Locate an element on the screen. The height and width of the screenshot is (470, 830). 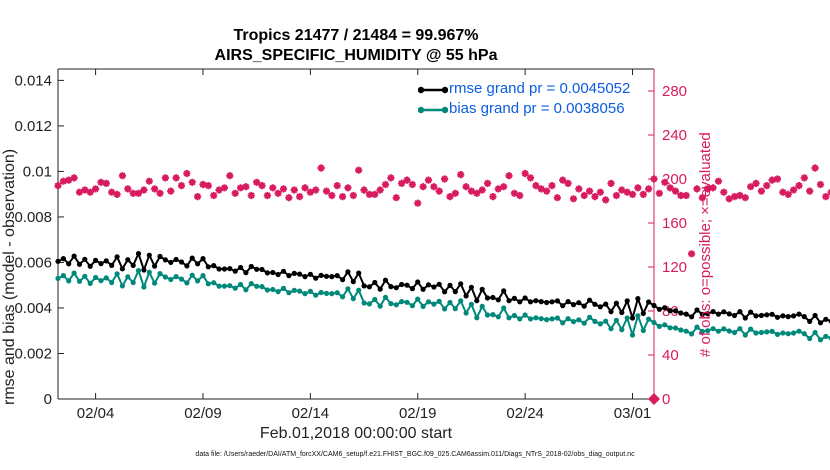
y-left-tick-label: 0.008 is located at coordinates (33, 217).